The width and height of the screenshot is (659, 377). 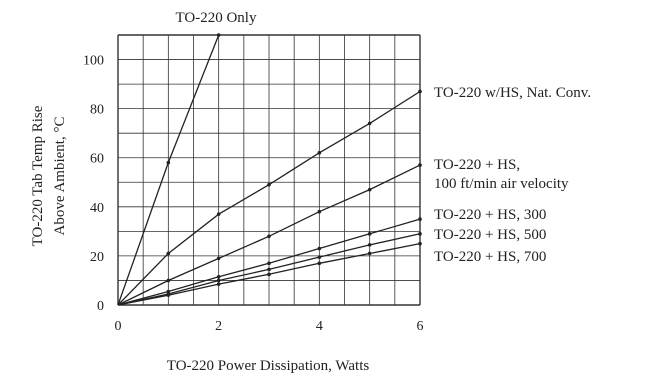 What do you see at coordinates (118, 326) in the screenshot?
I see `x-tick-label: 0` at bounding box center [118, 326].